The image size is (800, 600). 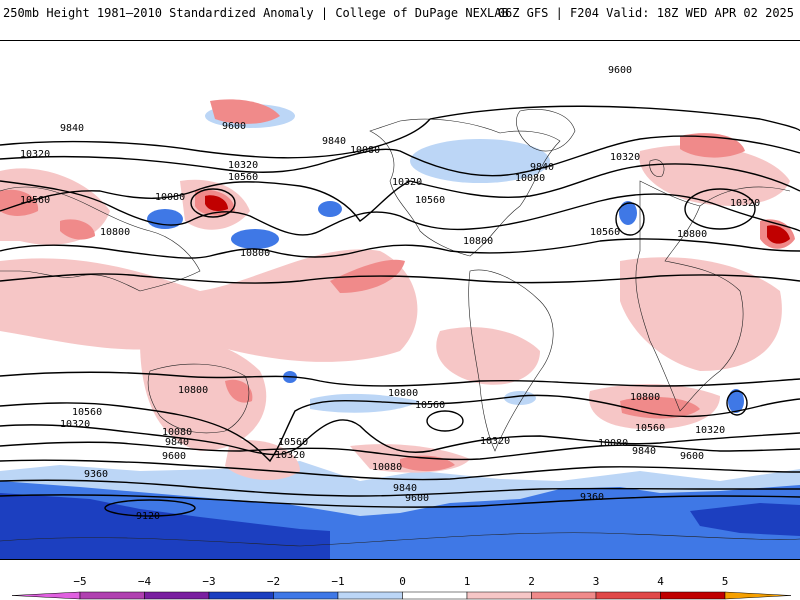 I want to click on label-10320-h: 10320, so click(x=290, y=455).